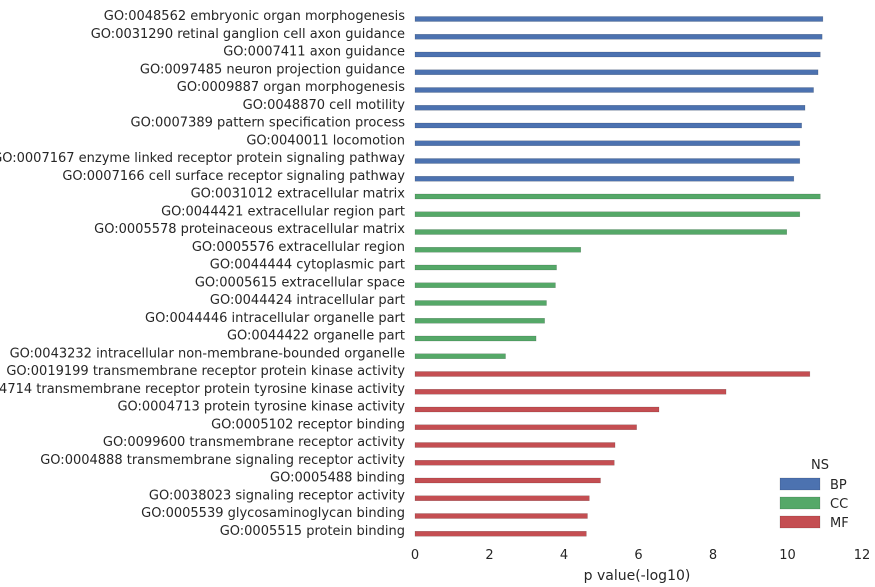 This screenshot has width=875, height=587. I want to click on y-tick-label: GO:0009887 organ morphogenesis, so click(291, 87).